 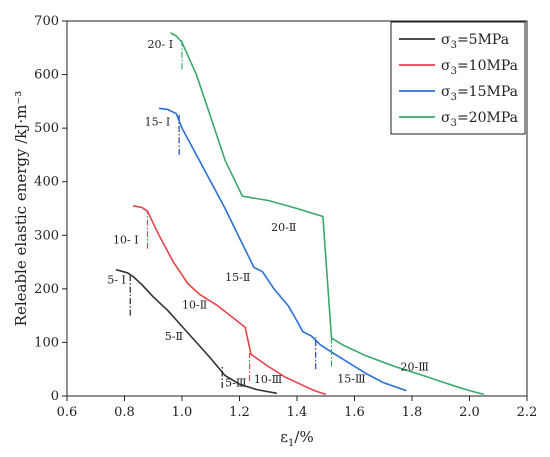 I want to click on x-tick-label: 1.2, so click(x=239, y=412).